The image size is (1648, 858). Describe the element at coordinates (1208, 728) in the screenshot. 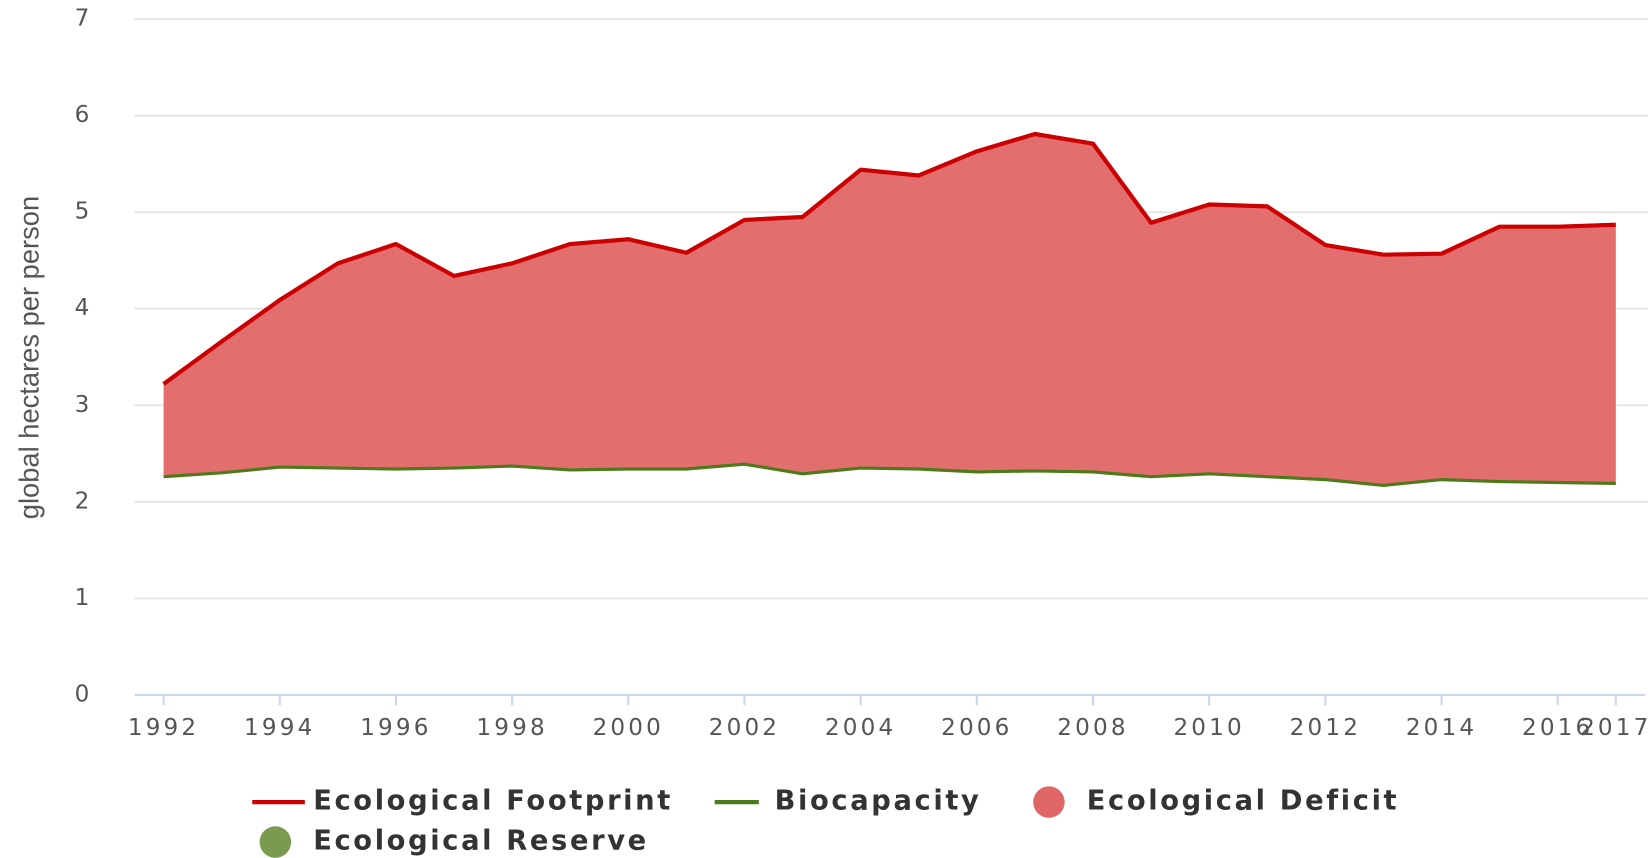

I see `x-tick-label: 2010` at that location.